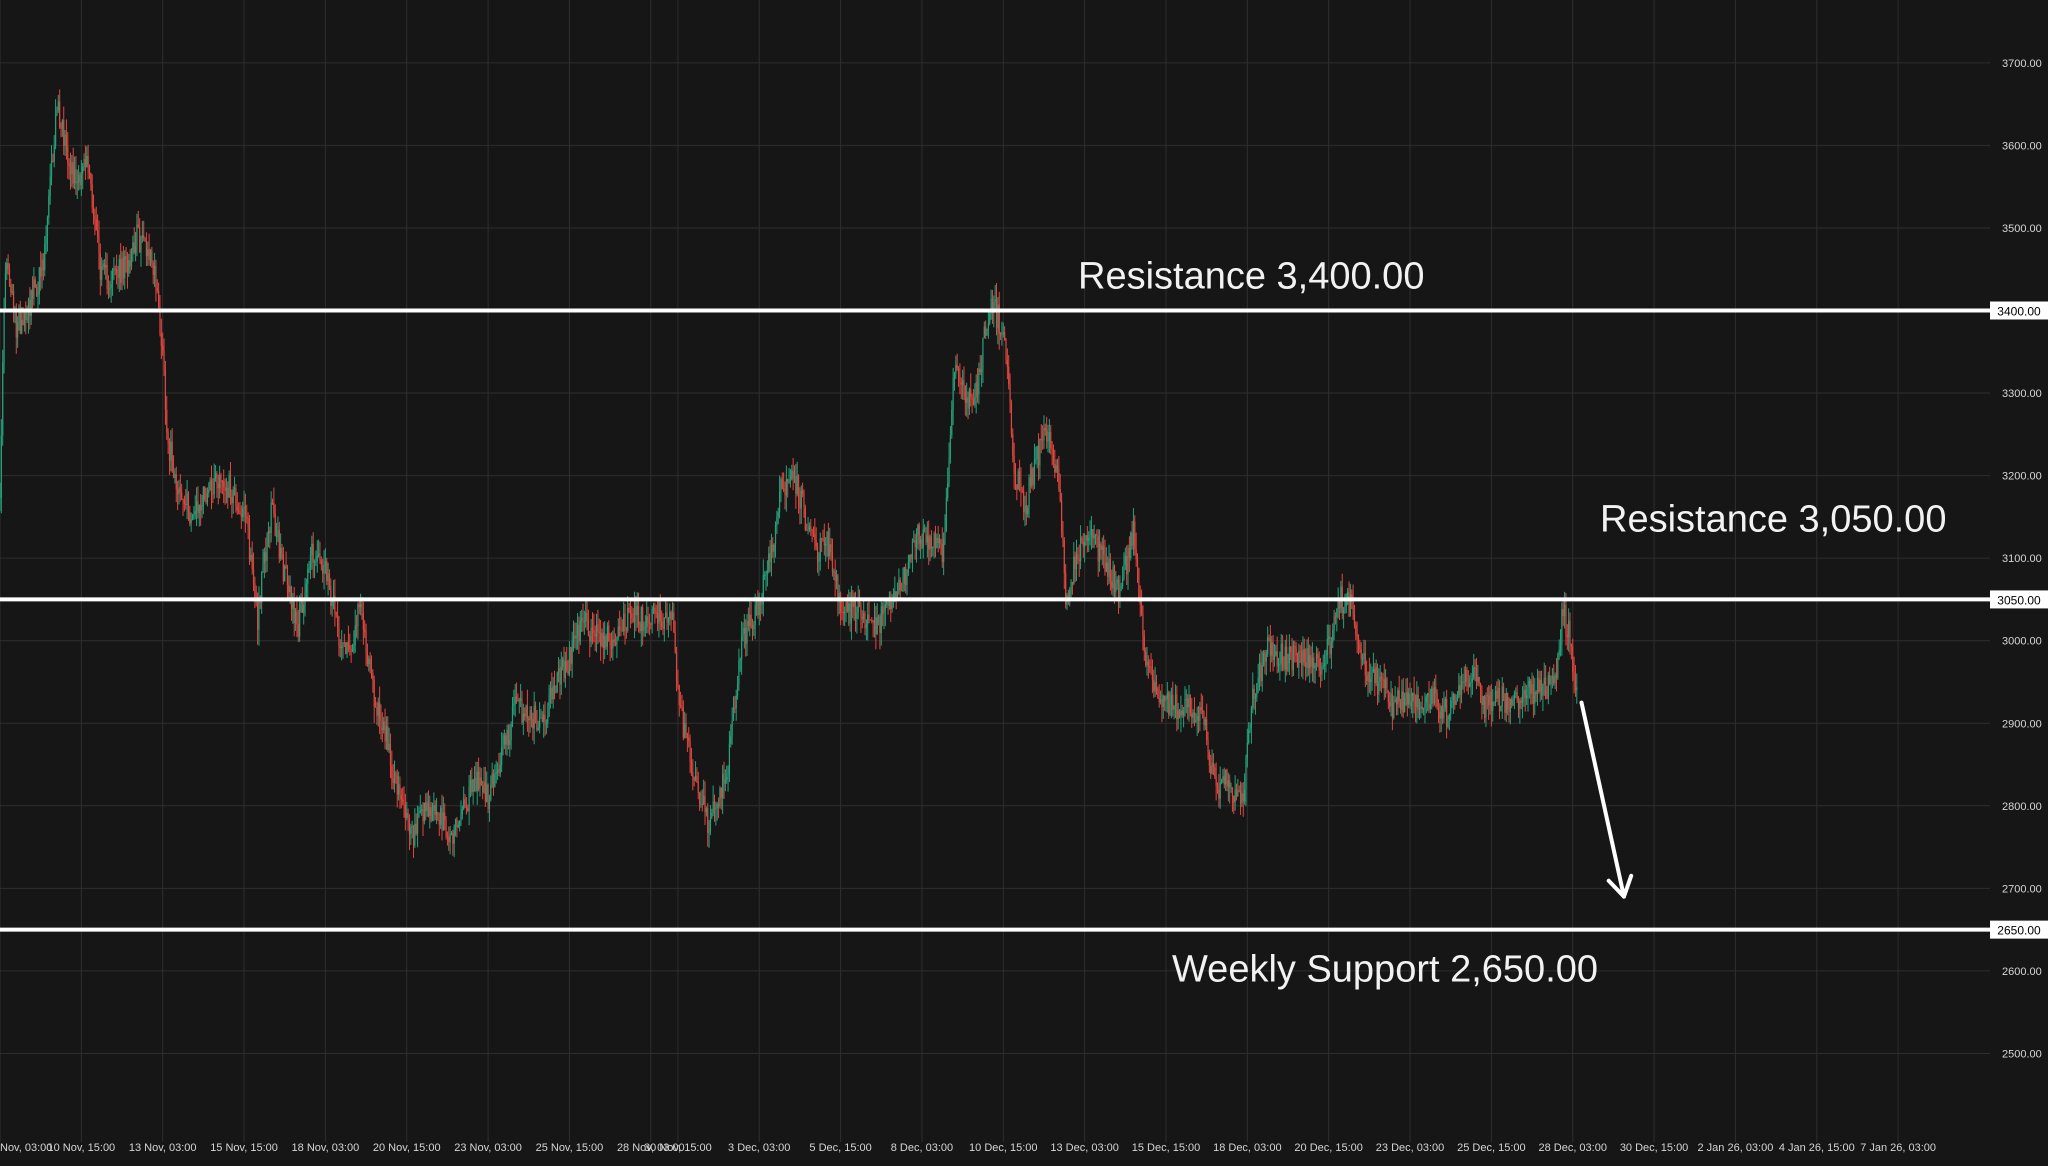 The image size is (2048, 1166). I want to click on arrow-head, so click(1620, 886).